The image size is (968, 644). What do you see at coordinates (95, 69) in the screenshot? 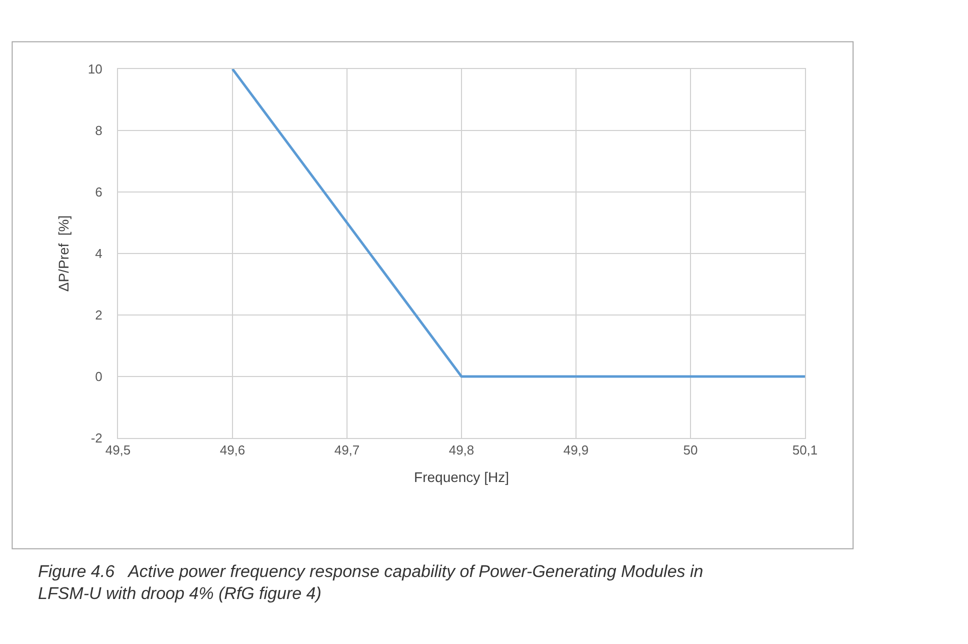
I see `y-tick-label: 10` at bounding box center [95, 69].